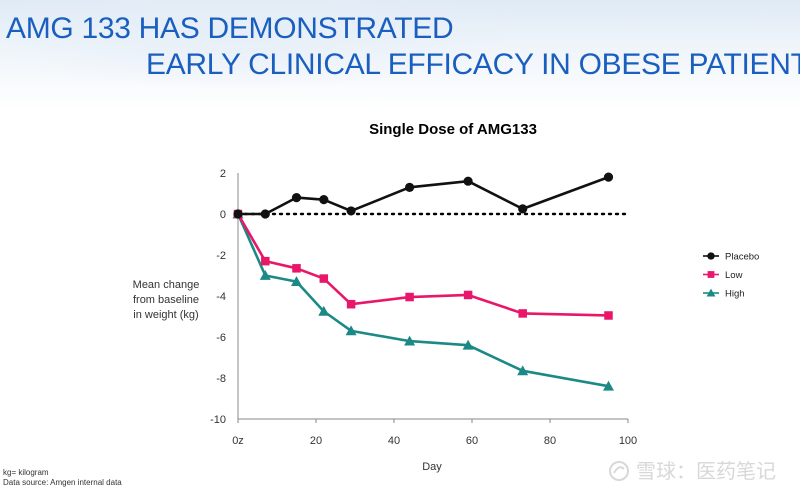 This screenshot has height=491, width=800. What do you see at coordinates (742, 257) in the screenshot?
I see `legend-label: Placebo` at bounding box center [742, 257].